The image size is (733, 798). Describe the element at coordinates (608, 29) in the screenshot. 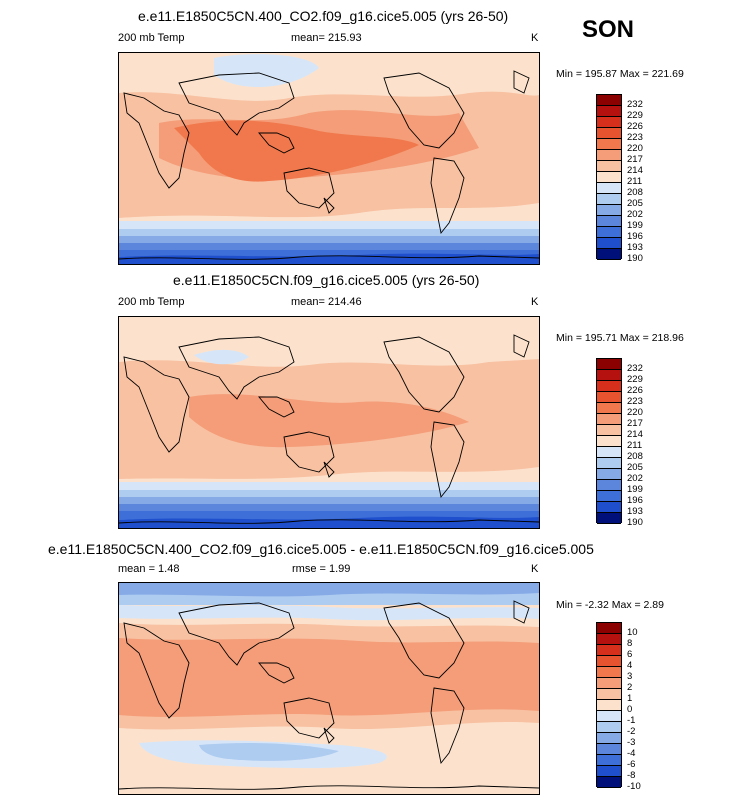

I see `season-label: SON` at that location.